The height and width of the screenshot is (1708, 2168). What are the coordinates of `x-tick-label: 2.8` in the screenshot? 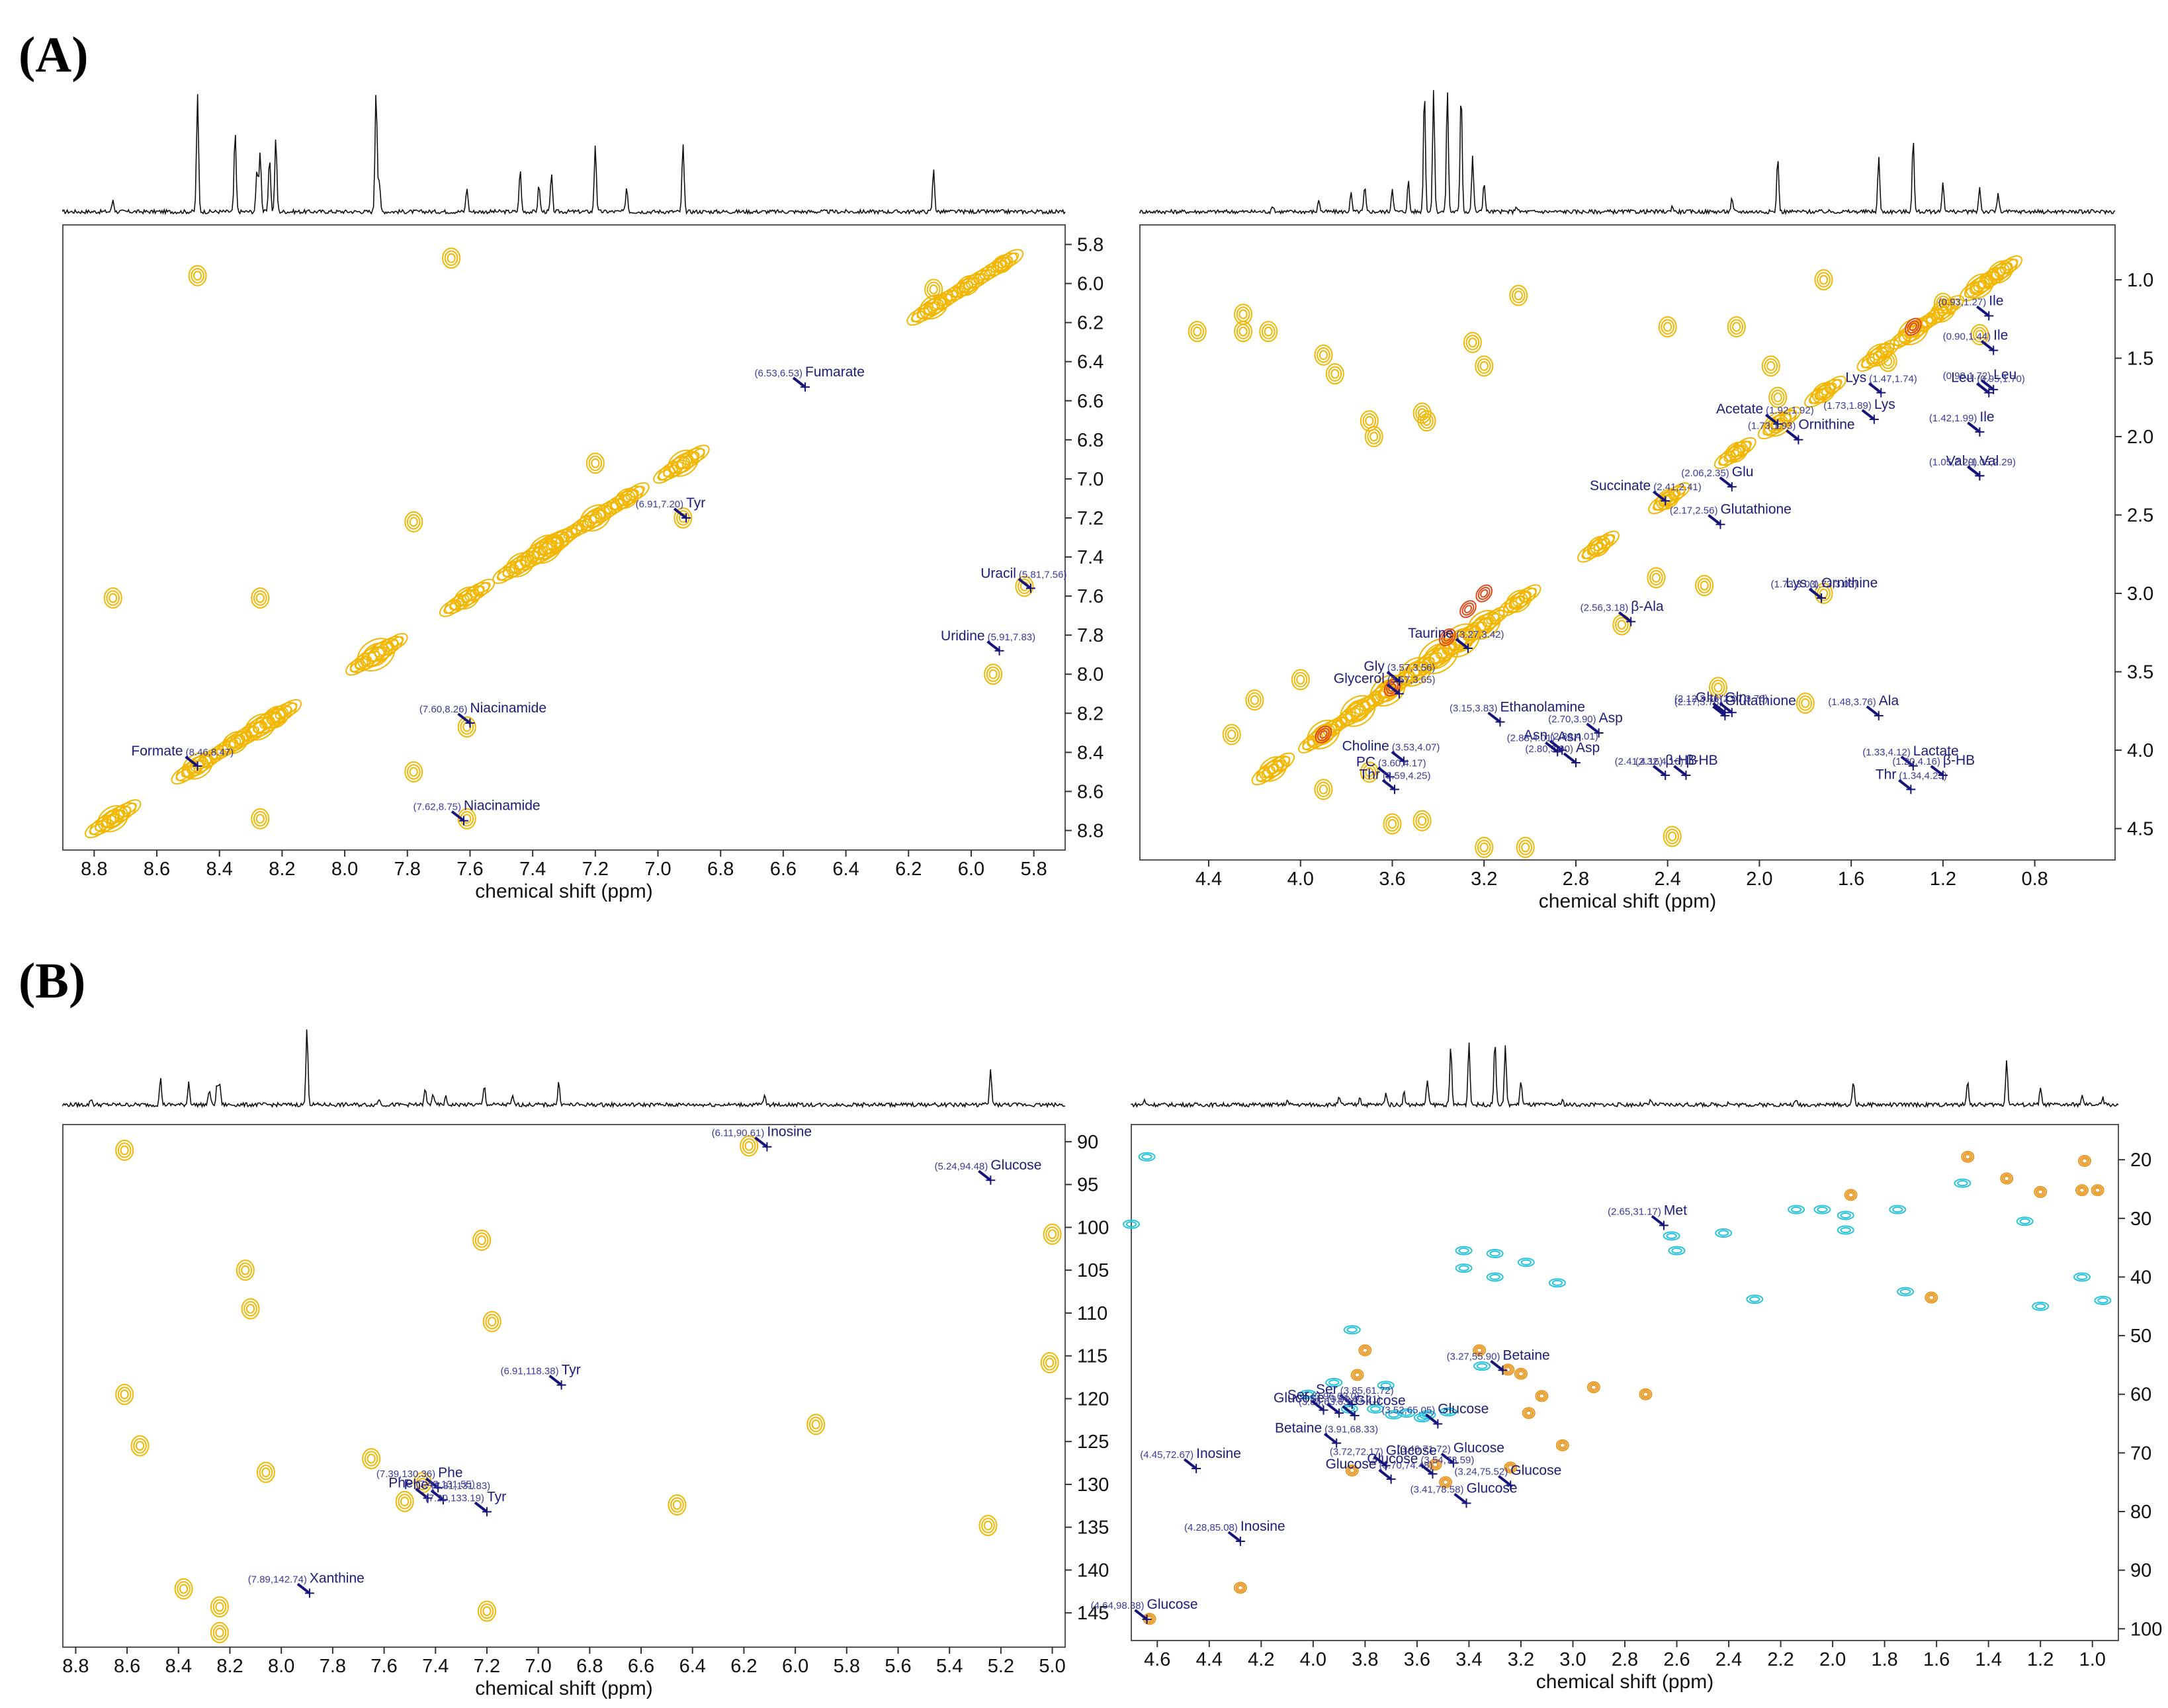 It's located at (1625, 1660).